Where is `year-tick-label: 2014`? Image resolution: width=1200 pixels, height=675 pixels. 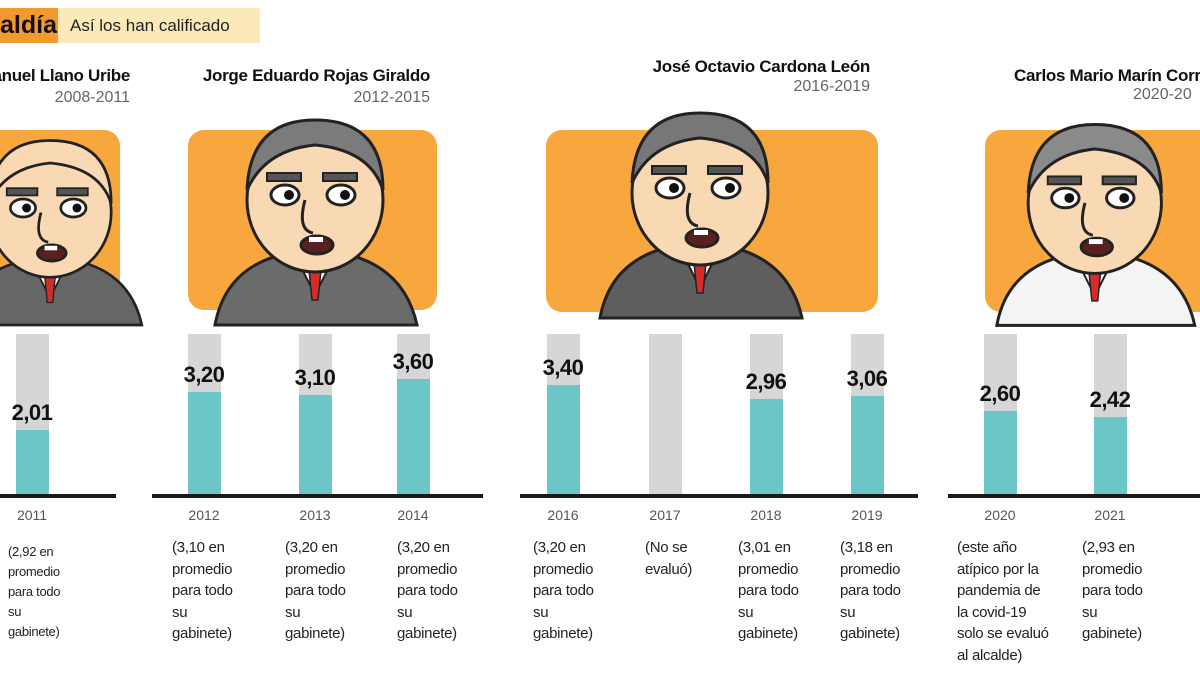 year-tick-label: 2014 is located at coordinates (413, 515).